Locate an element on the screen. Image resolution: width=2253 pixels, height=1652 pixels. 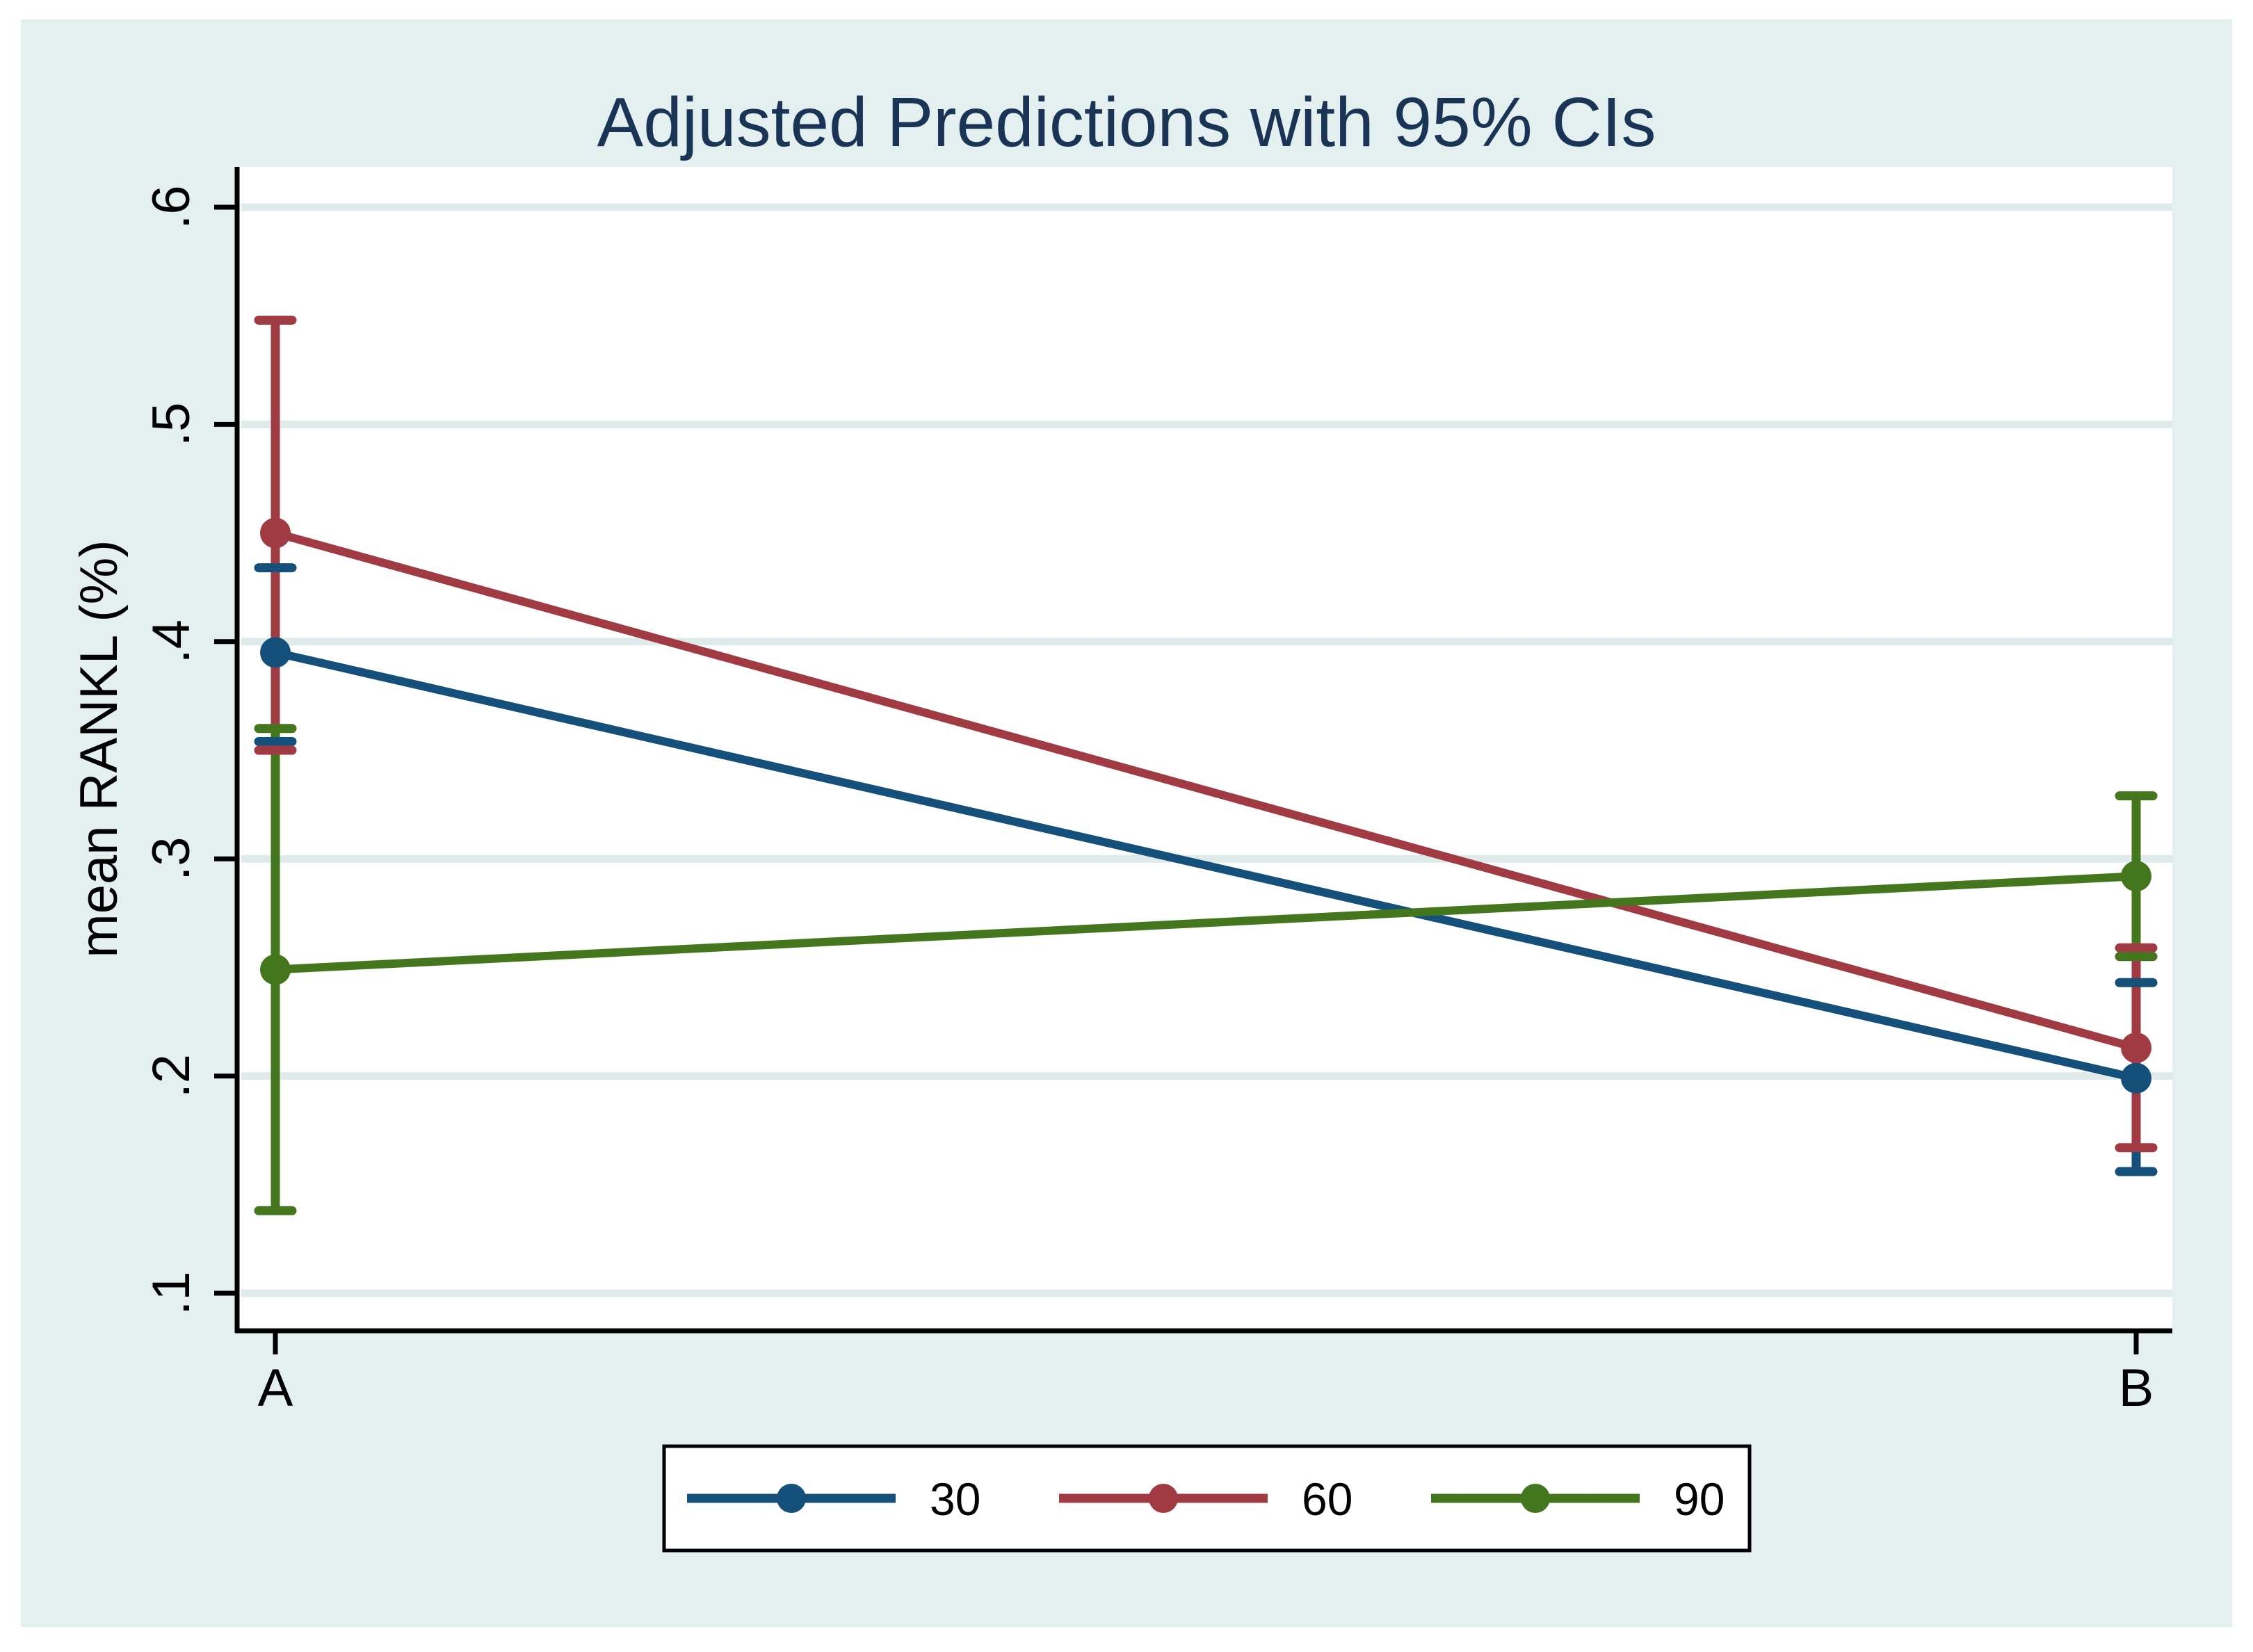
legend-label-90: 90 is located at coordinates (1699, 1499).